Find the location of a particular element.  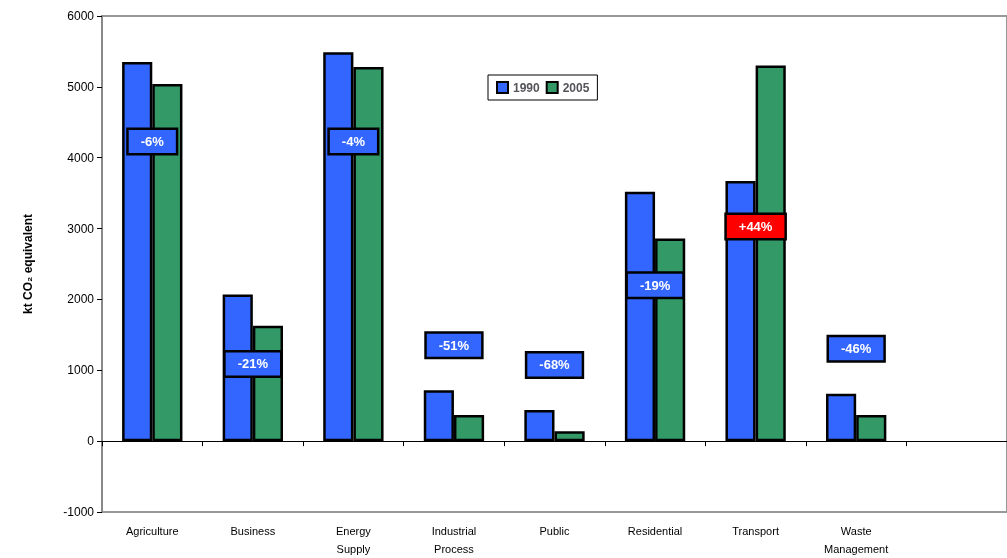

y-tick-label: 5000 is located at coordinates (81, 86).